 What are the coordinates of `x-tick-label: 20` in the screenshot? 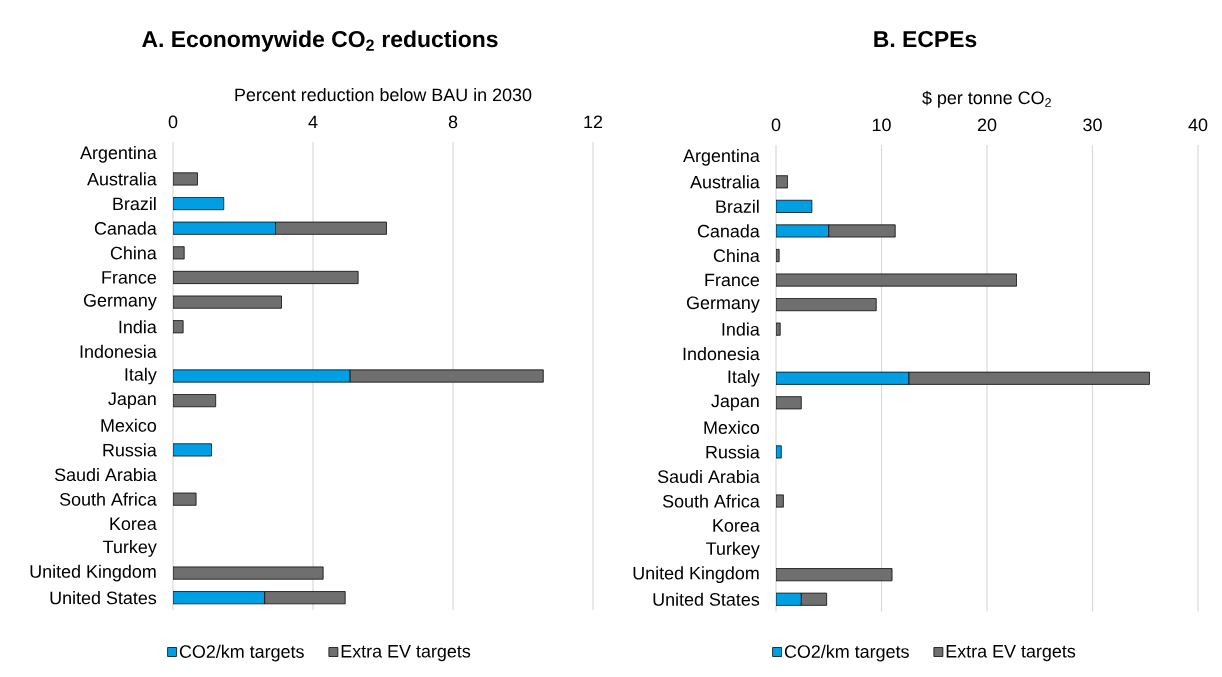 It's located at (987, 125).